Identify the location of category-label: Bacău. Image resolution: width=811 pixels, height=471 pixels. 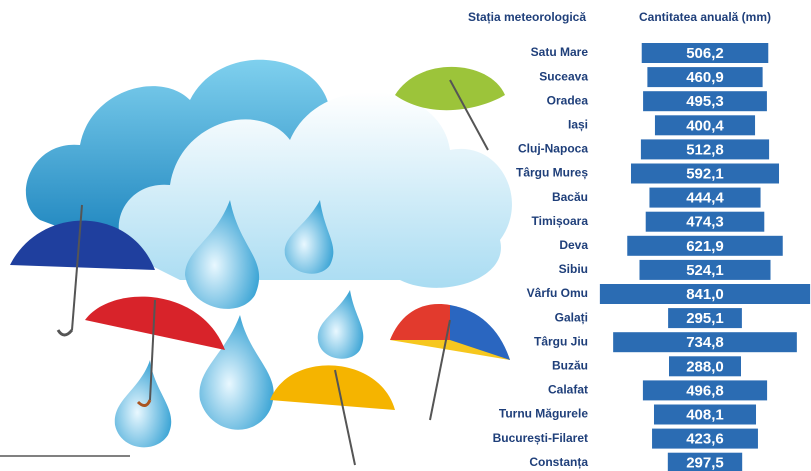
(570, 197).